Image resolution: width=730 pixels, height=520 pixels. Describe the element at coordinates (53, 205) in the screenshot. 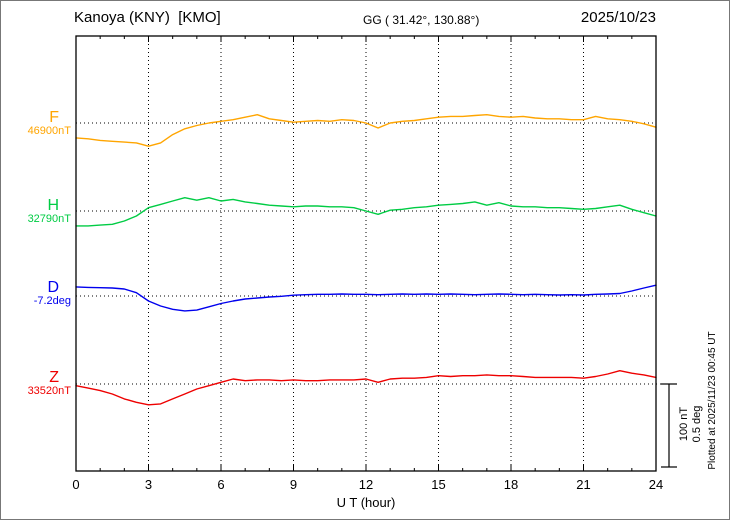

I see `component-label-h: H` at that location.